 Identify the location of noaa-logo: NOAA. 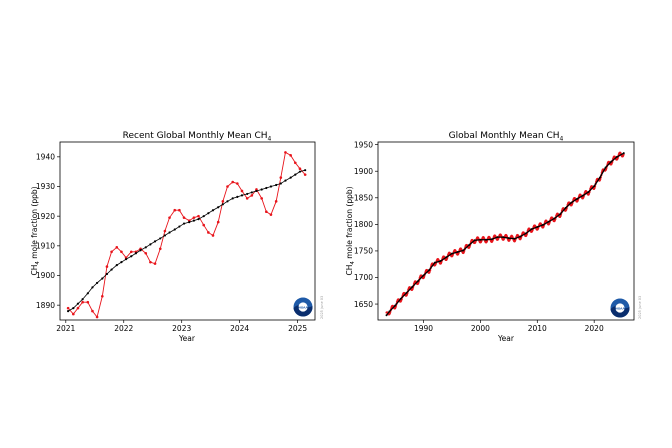
(303, 307).